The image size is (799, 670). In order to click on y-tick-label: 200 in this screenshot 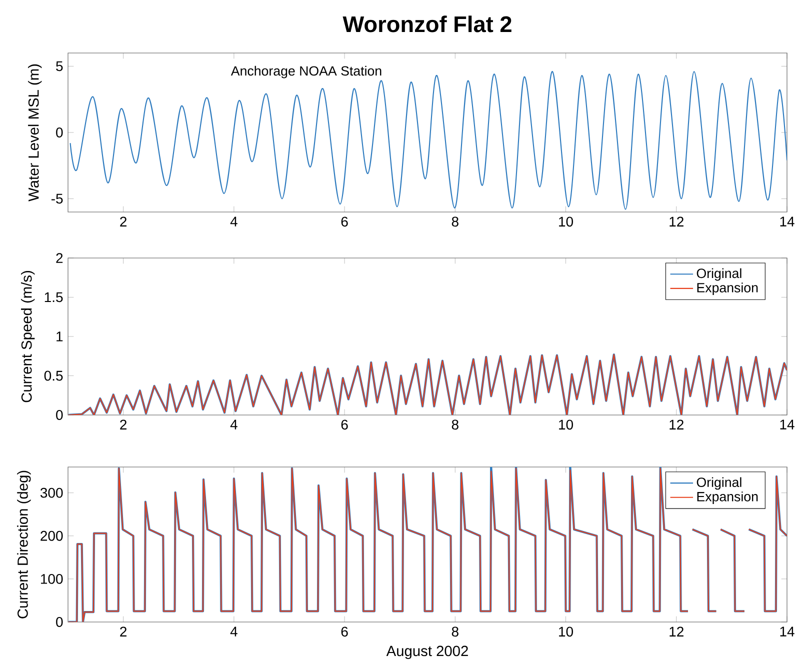, I will do `click(51, 535)`.